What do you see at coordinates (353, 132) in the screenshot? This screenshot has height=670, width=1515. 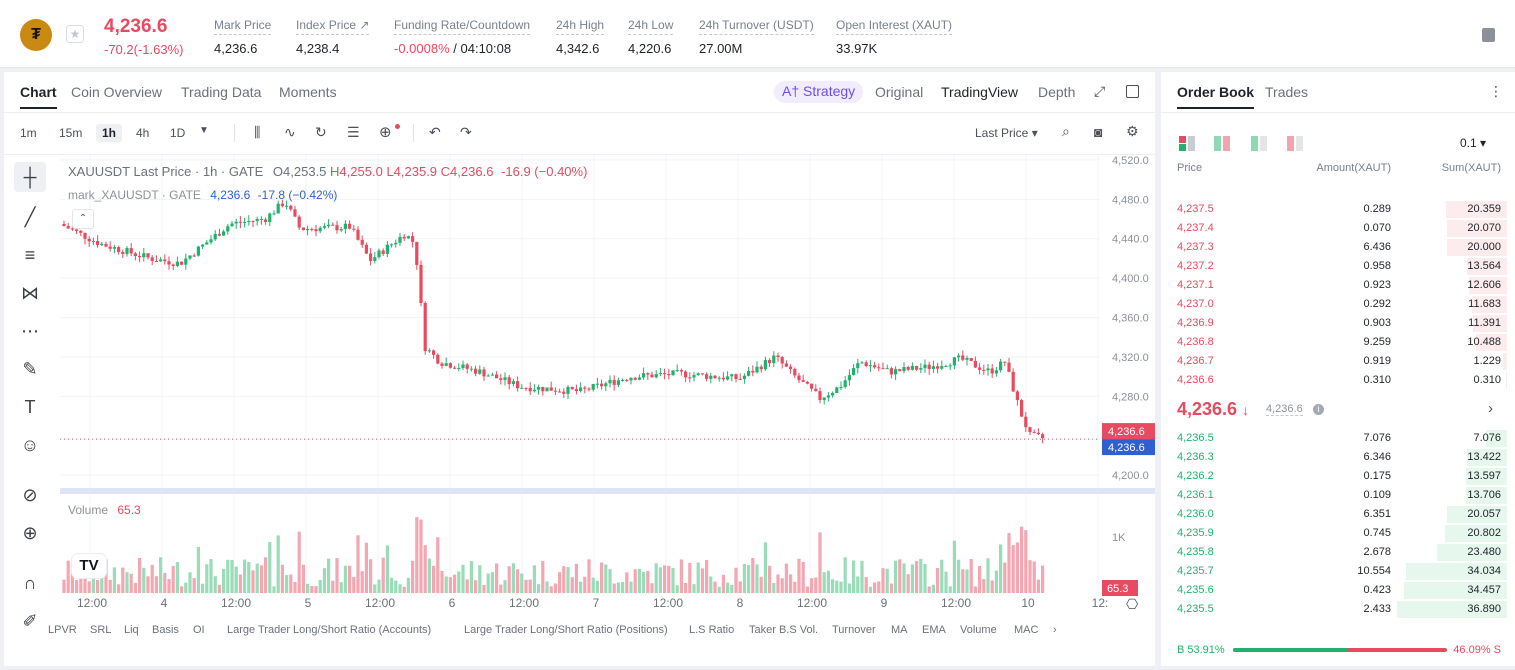 I see `settings-list-icon: ☰` at bounding box center [353, 132].